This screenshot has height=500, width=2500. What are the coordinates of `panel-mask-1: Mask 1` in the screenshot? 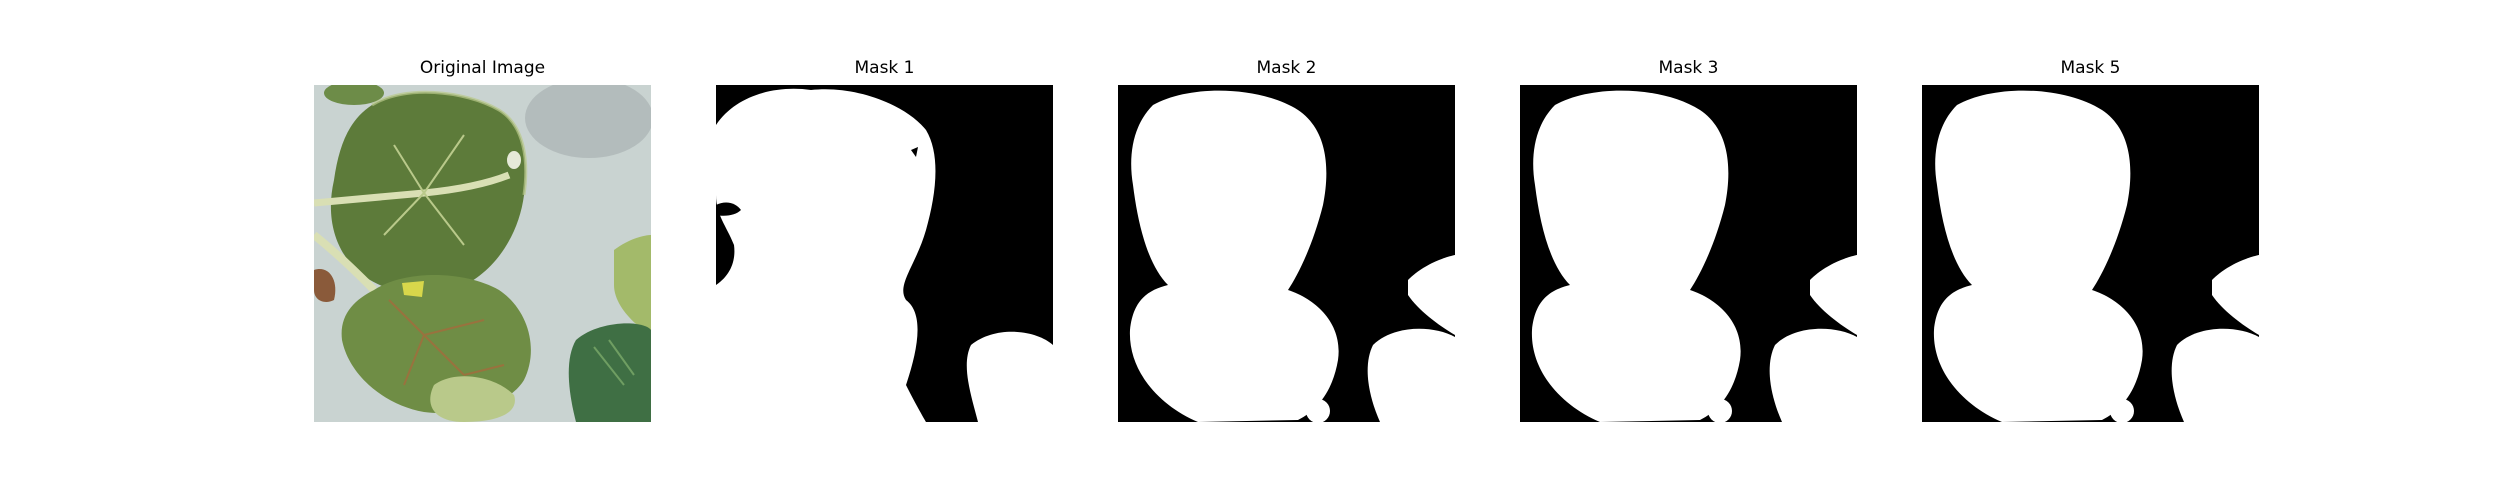 It's located at (884, 246).